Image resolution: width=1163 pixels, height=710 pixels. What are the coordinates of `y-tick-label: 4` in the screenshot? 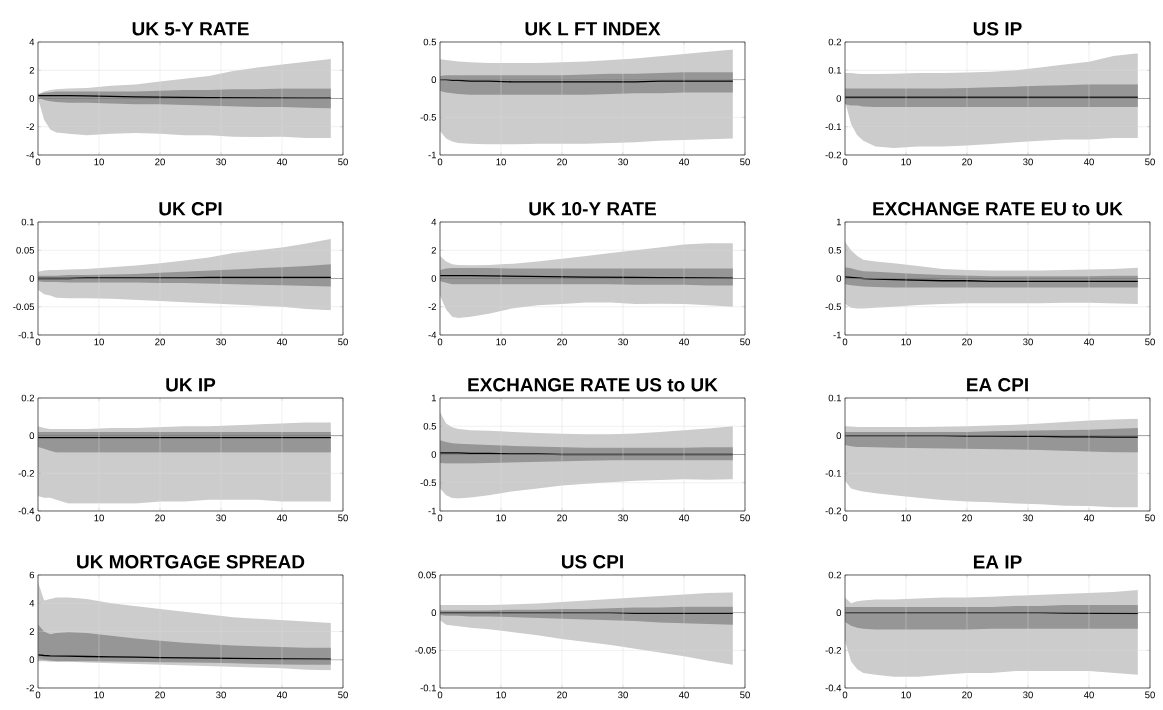 It's located at (32, 603).